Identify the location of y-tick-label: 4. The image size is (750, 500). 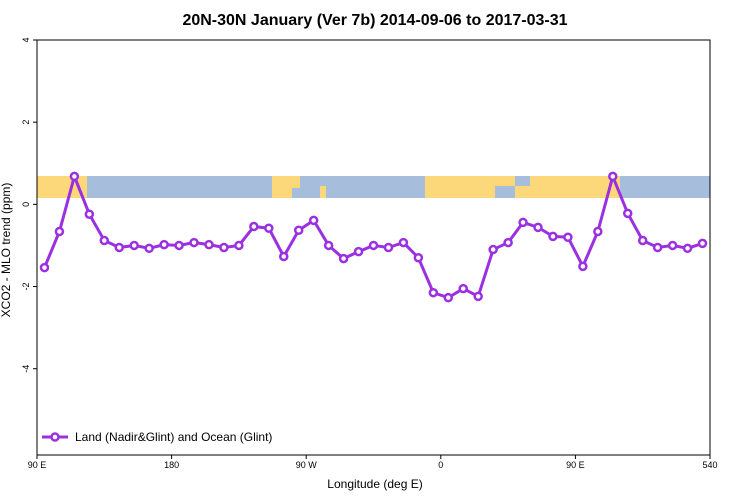
(26, 39).